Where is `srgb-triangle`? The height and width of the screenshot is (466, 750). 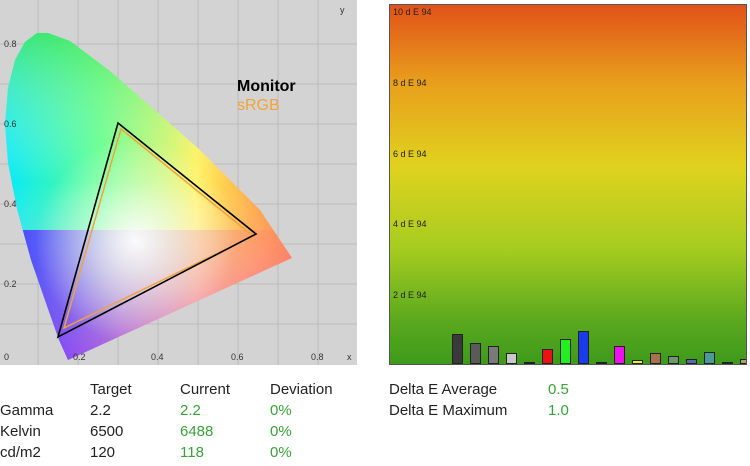 srgb-triangle is located at coordinates (158, 228).